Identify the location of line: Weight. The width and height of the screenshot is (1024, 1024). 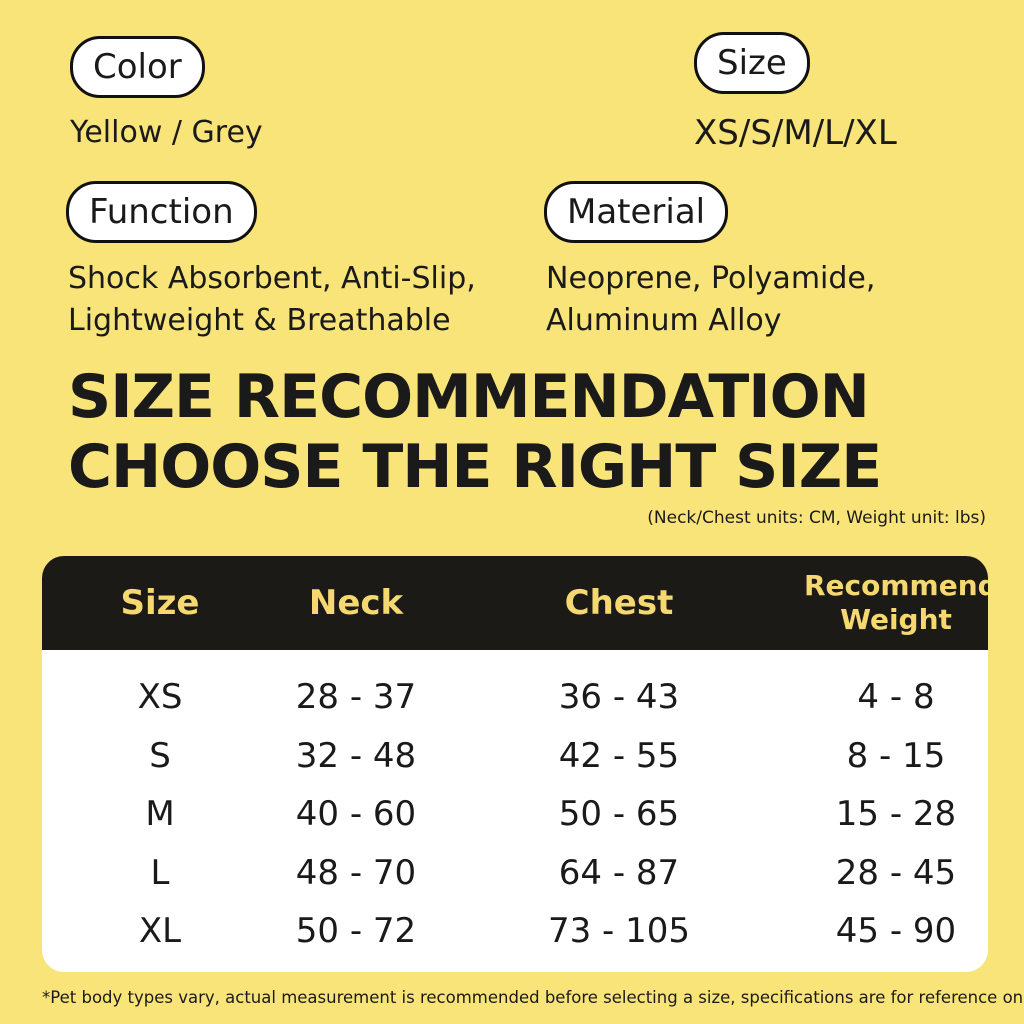
(896, 619).